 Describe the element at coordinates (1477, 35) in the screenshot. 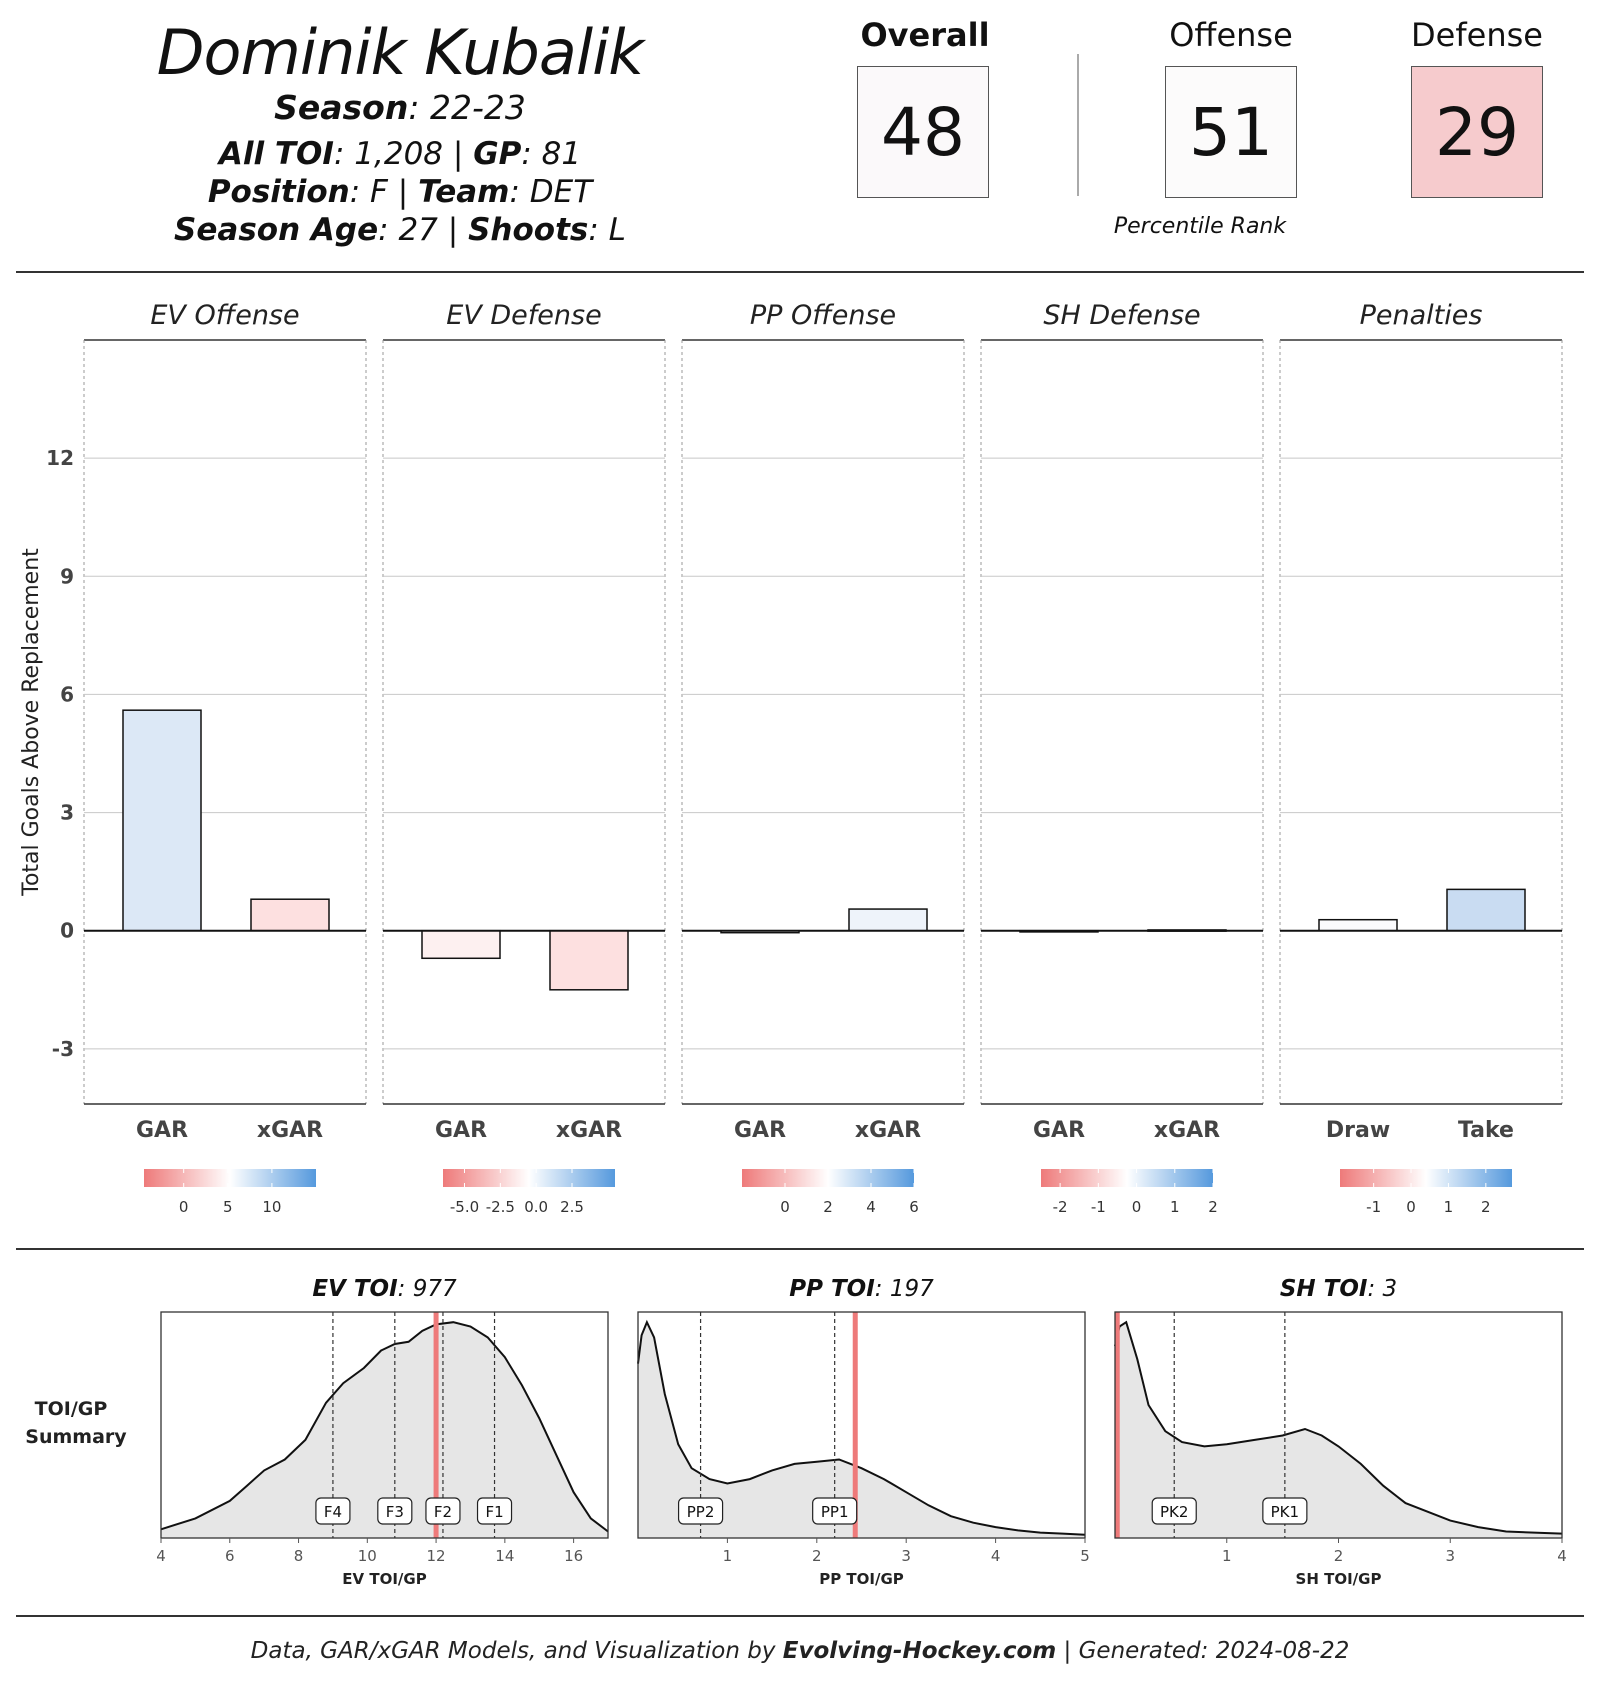

I see `defense-label: Defense` at that location.